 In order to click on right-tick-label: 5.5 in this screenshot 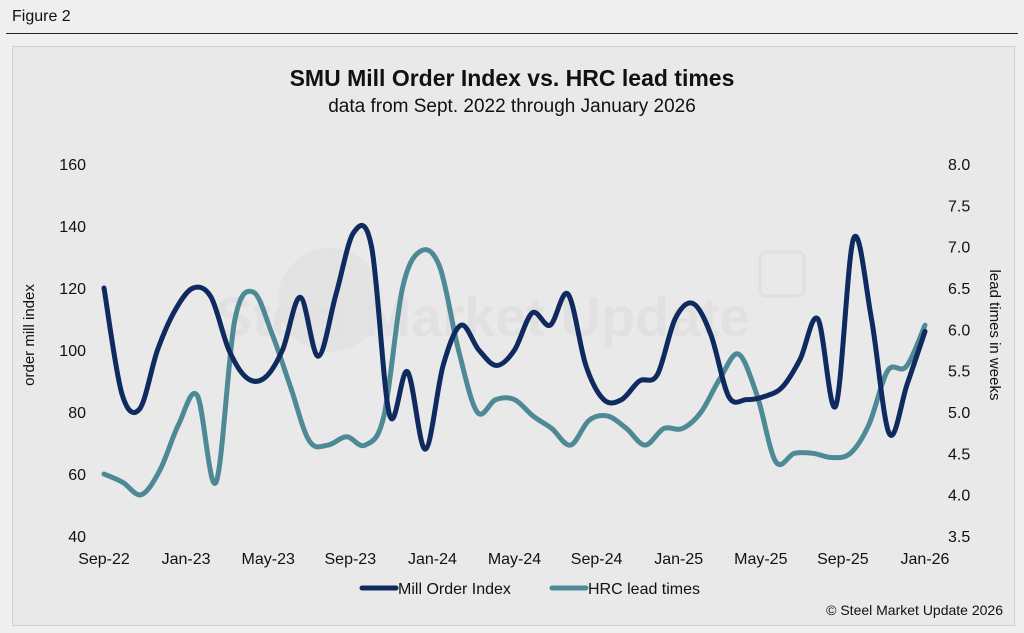, I will do `click(959, 372)`.